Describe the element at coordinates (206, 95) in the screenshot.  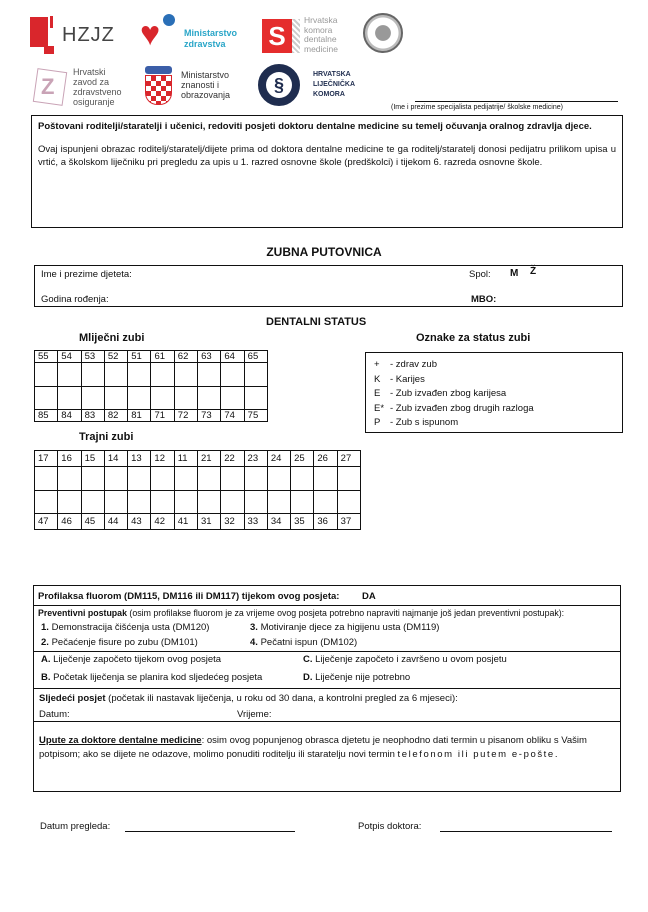
I see `mzo-line3: obrazovanja` at that location.